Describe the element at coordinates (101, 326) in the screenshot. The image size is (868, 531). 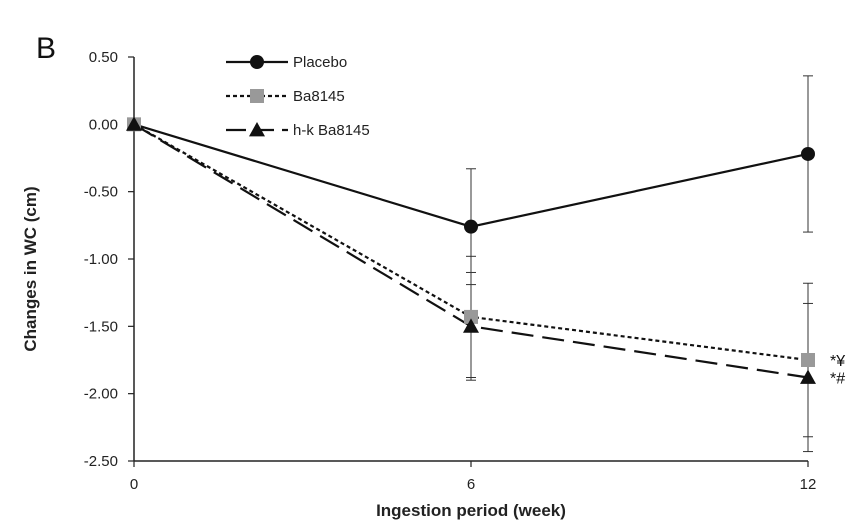
I see `y-tick-label: -1.50` at that location.